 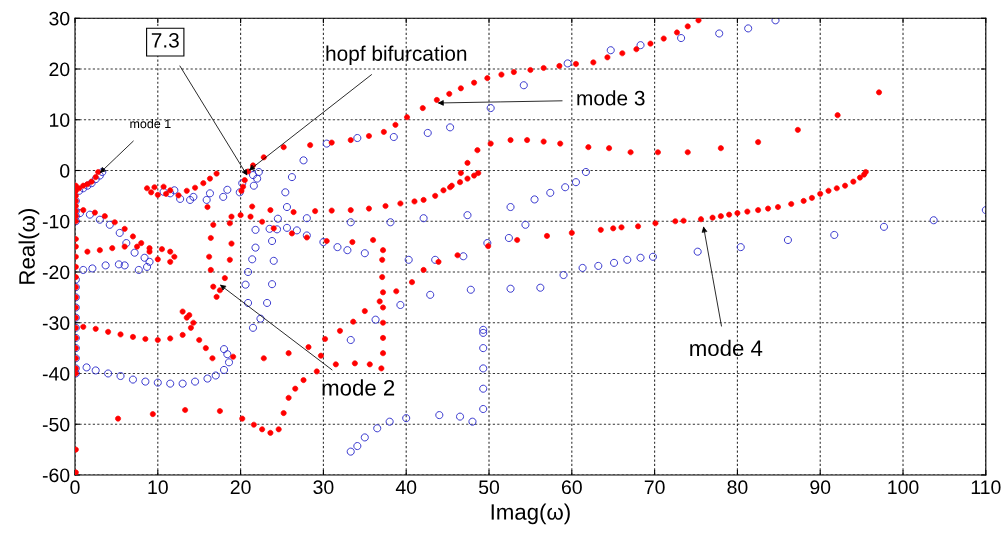 What do you see at coordinates (654, 487) in the screenshot?
I see `x-tick-label: 70` at bounding box center [654, 487].